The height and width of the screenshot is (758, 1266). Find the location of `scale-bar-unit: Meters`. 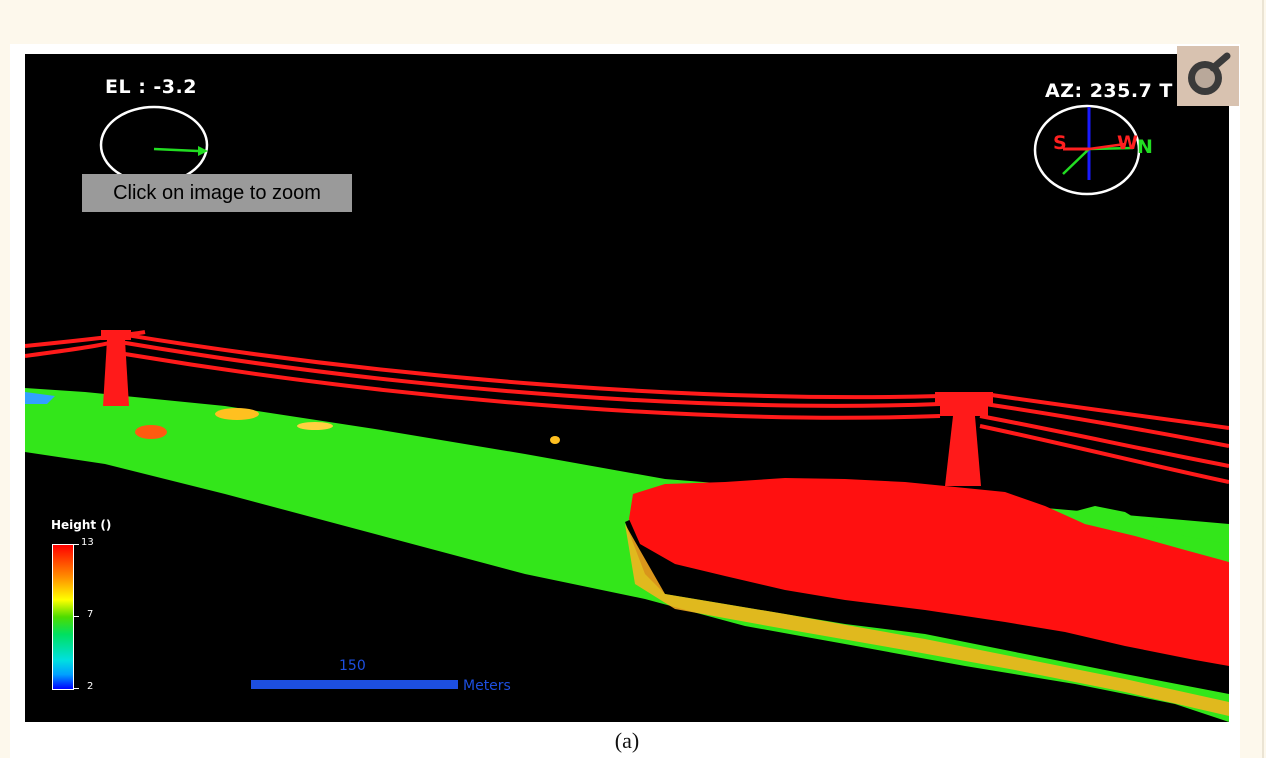

scale-bar-unit: Meters is located at coordinates (487, 686).